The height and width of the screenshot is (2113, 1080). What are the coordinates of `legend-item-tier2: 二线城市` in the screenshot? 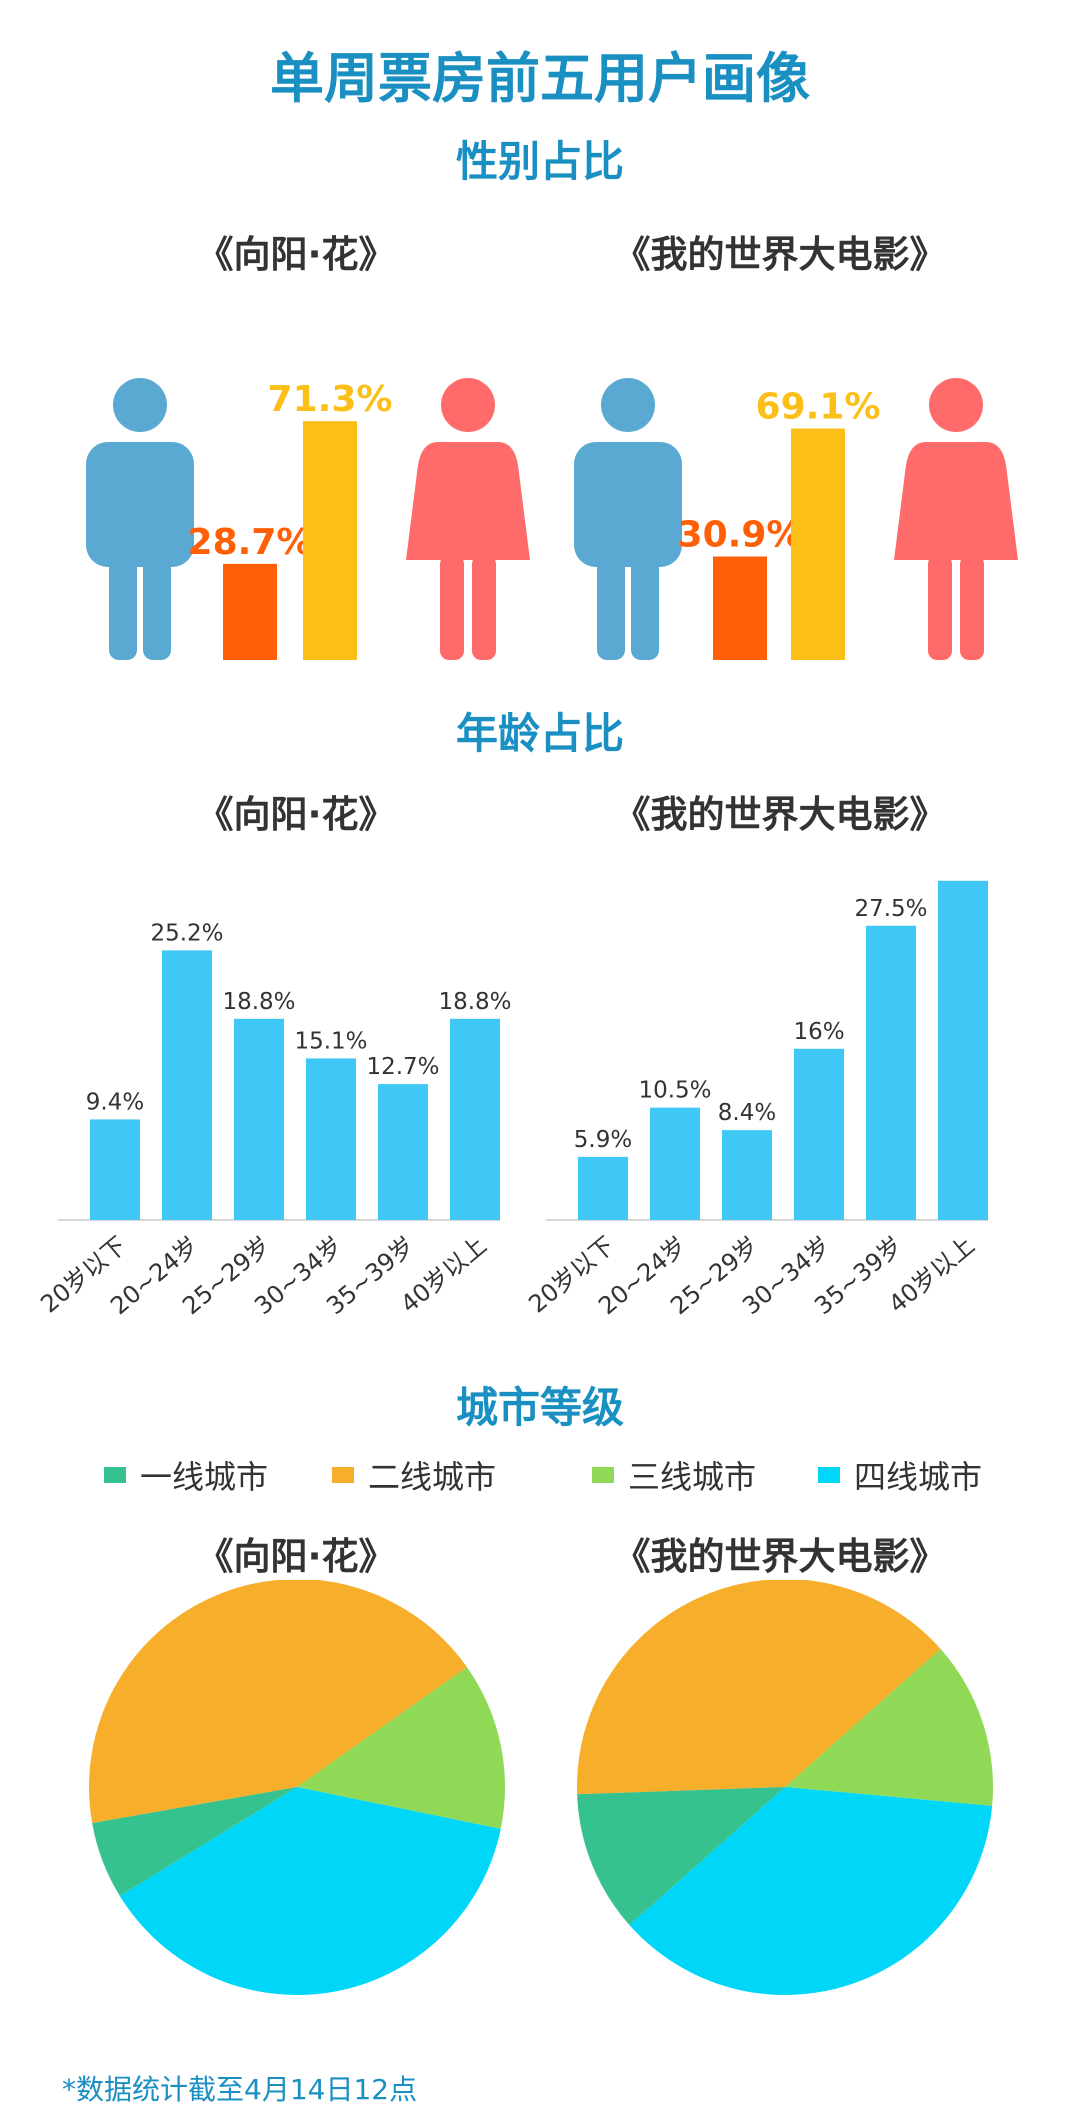 It's located at (414, 1475).